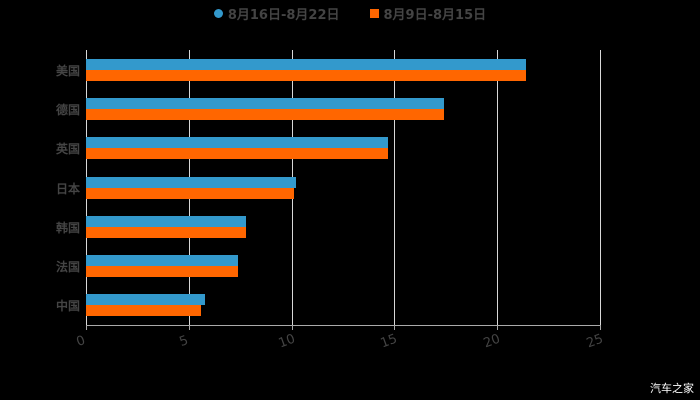  What do you see at coordinates (672, 388) in the screenshot?
I see `watermark: 汽车之家` at bounding box center [672, 388].